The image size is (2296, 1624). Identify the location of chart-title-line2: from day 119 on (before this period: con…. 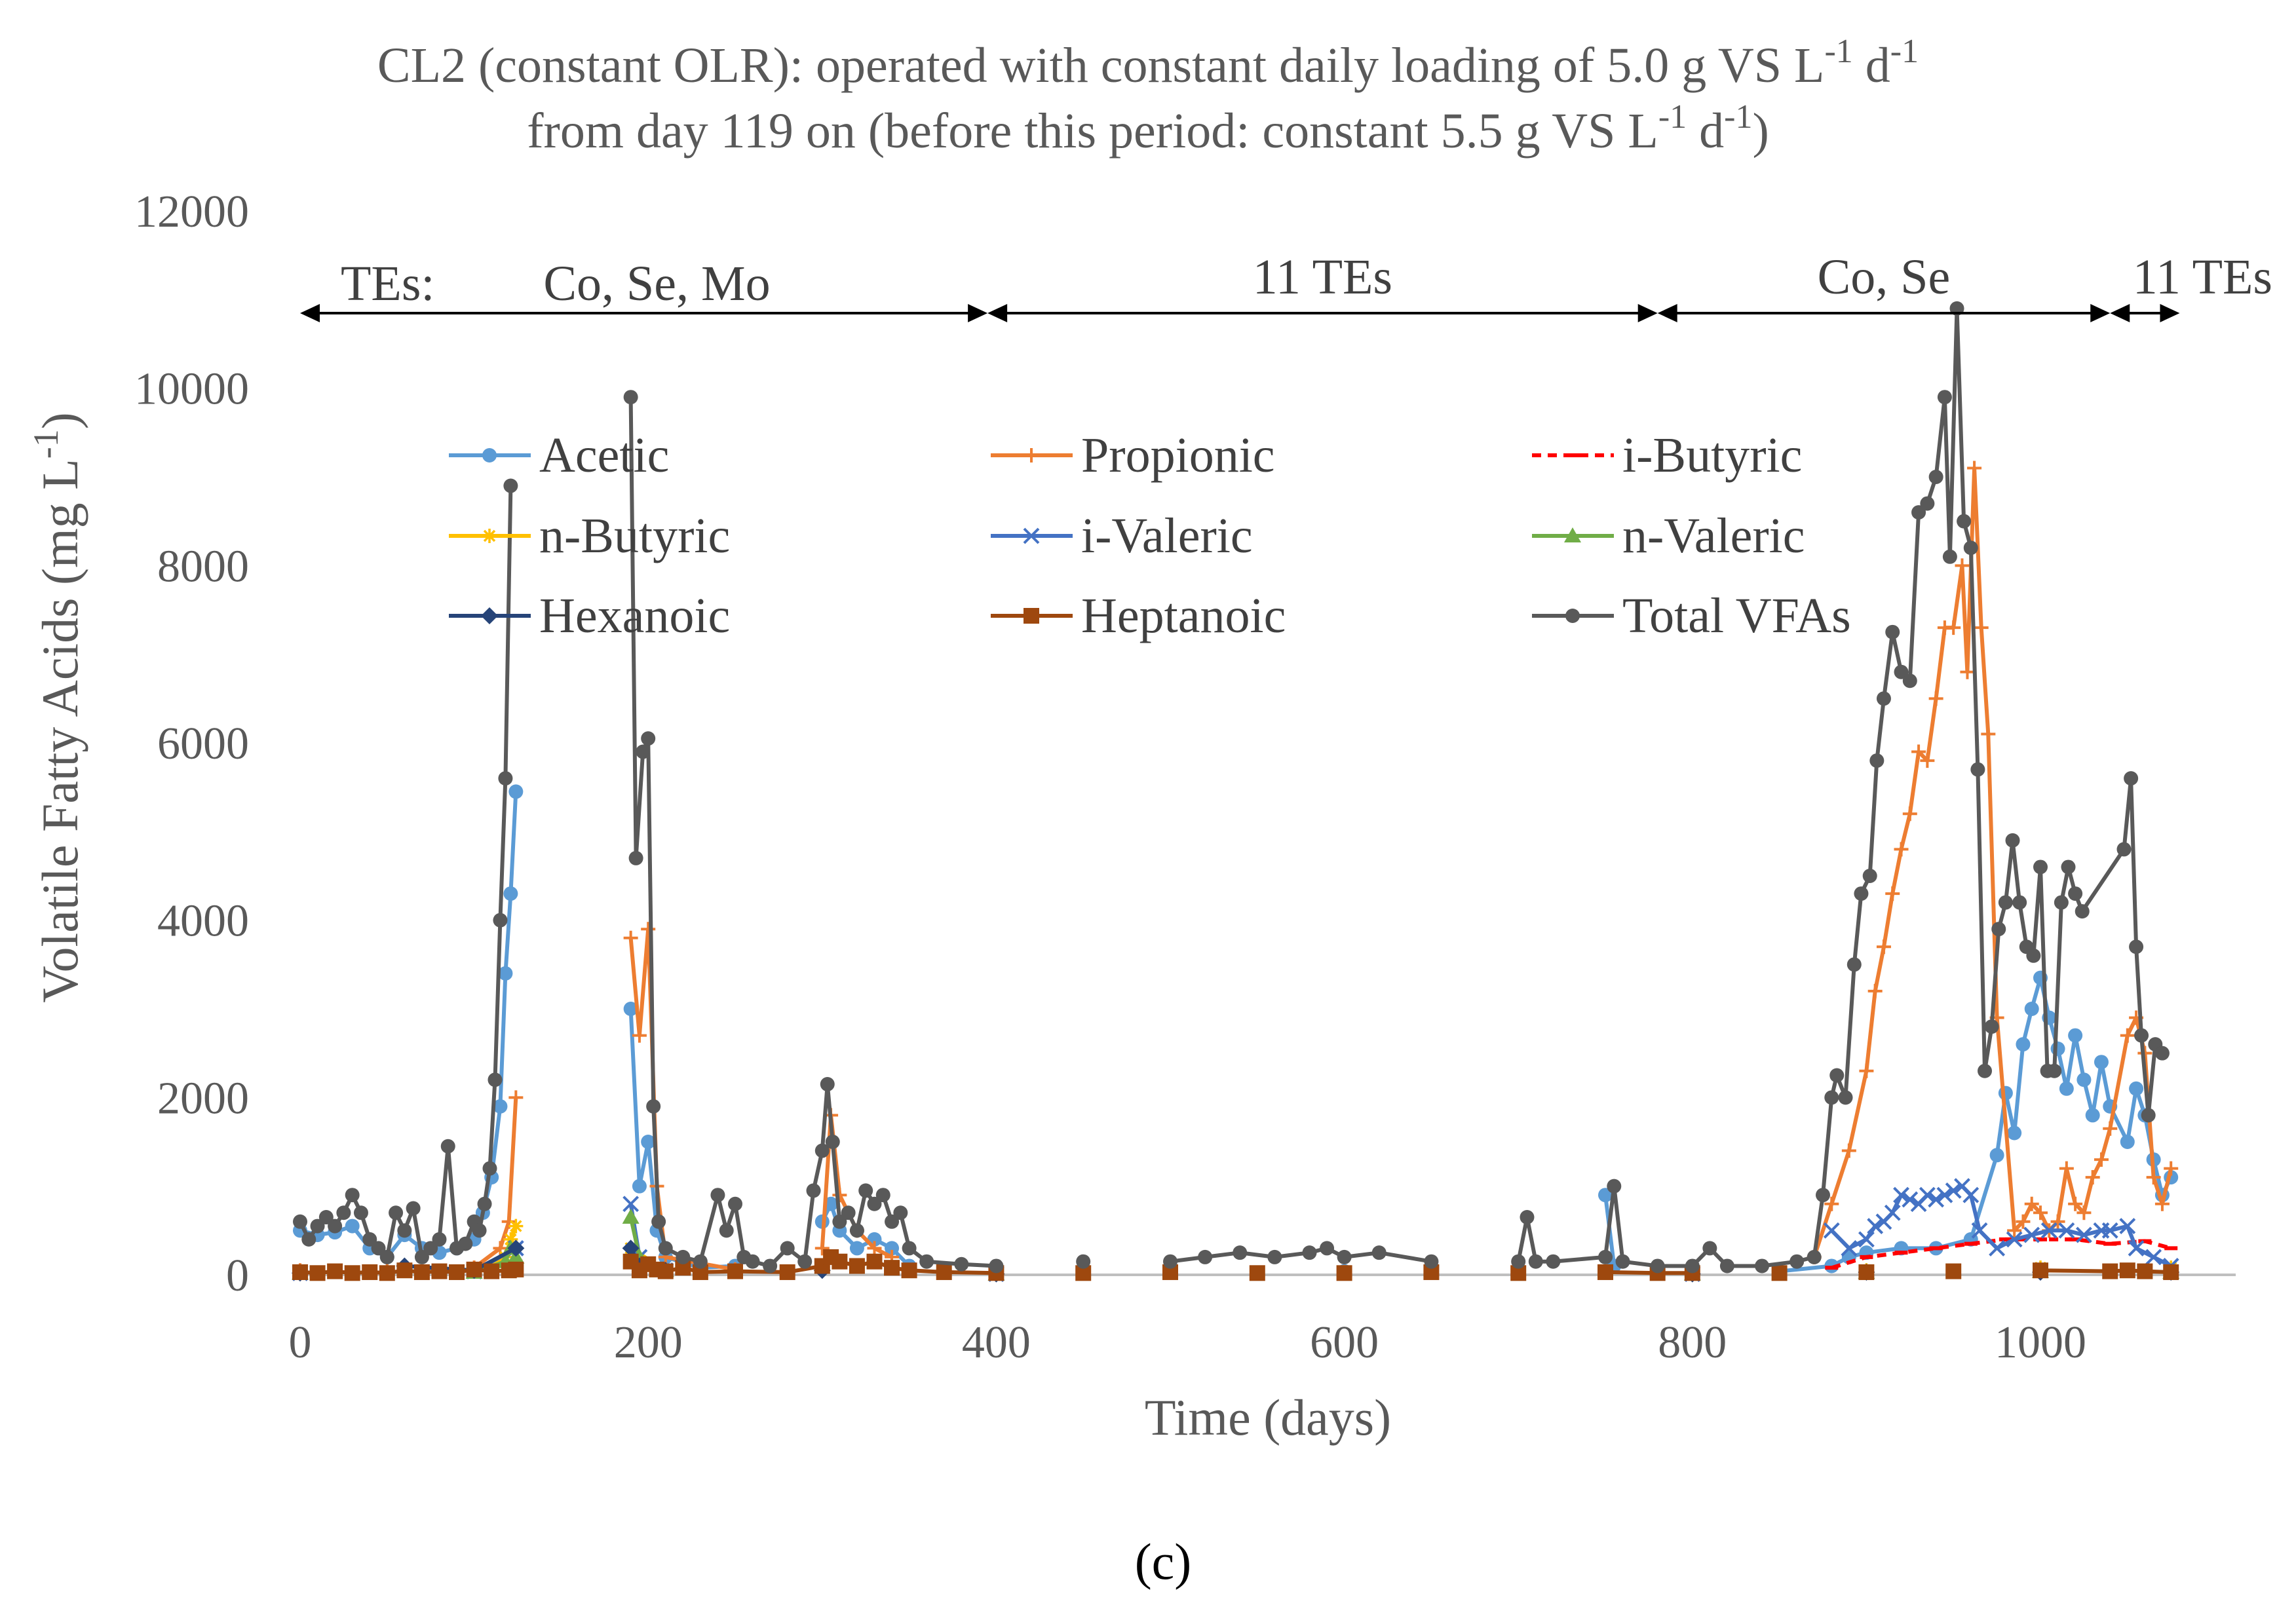
(1148, 128).